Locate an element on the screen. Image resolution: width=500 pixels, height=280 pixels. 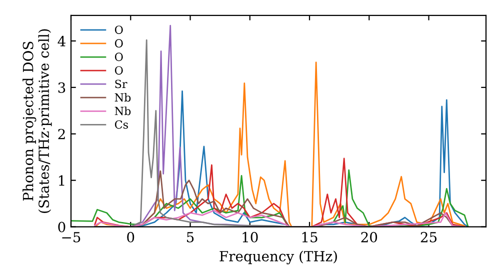
x-axis-title: Frequency (THz) is located at coordinates (278, 257).